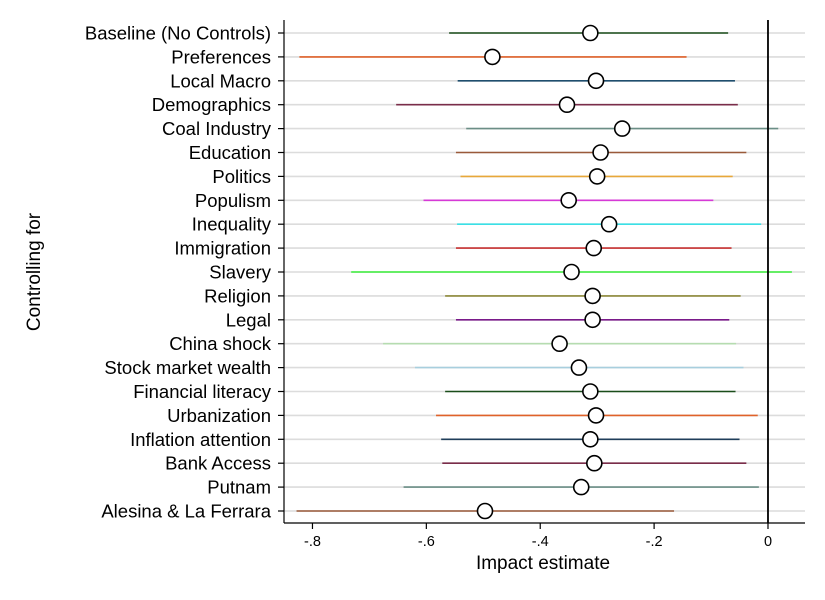 The height and width of the screenshot is (600, 825). I want to click on y-tick-label: Baseline (No Controls), so click(178, 33).